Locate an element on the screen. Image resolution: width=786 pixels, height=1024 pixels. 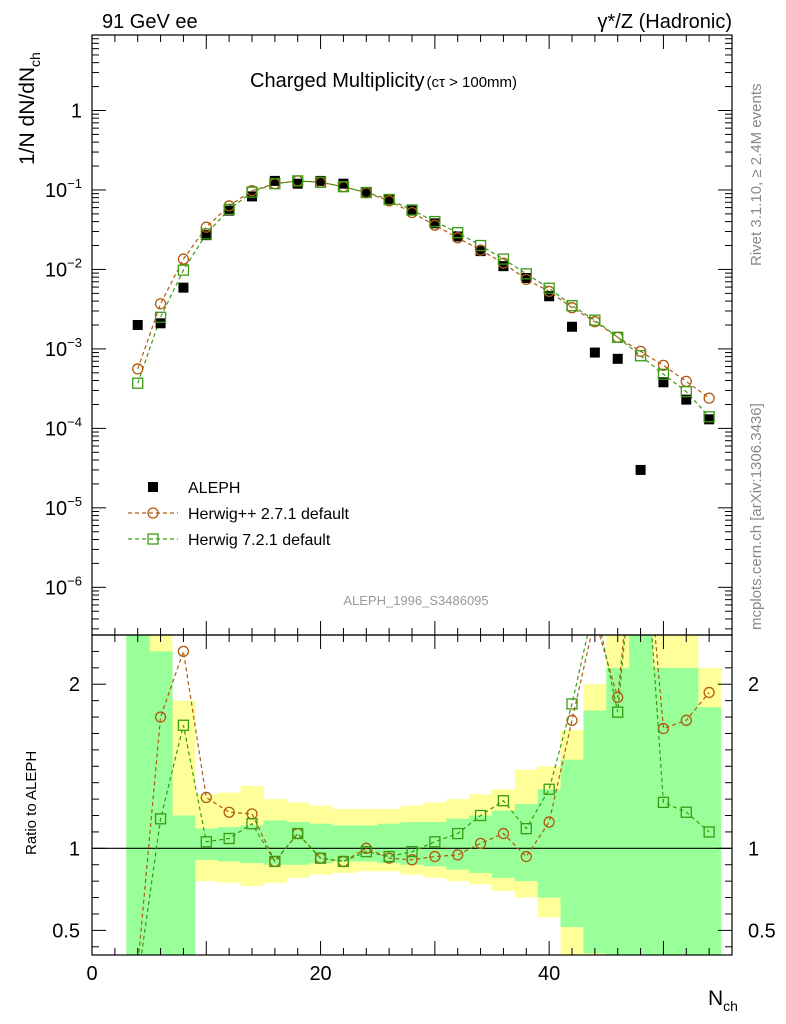
plot-title: Charged Multiplicity (cτ > 100mm) is located at coordinates (383, 81).